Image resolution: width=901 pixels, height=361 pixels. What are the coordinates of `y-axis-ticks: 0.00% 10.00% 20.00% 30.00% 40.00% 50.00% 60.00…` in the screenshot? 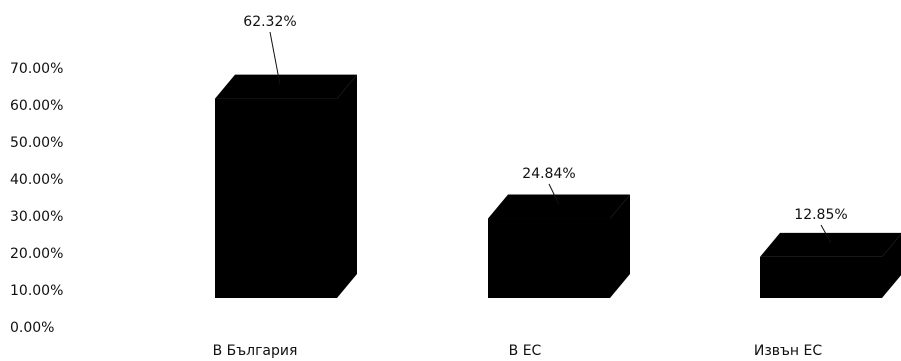 It's located at (36, 198).